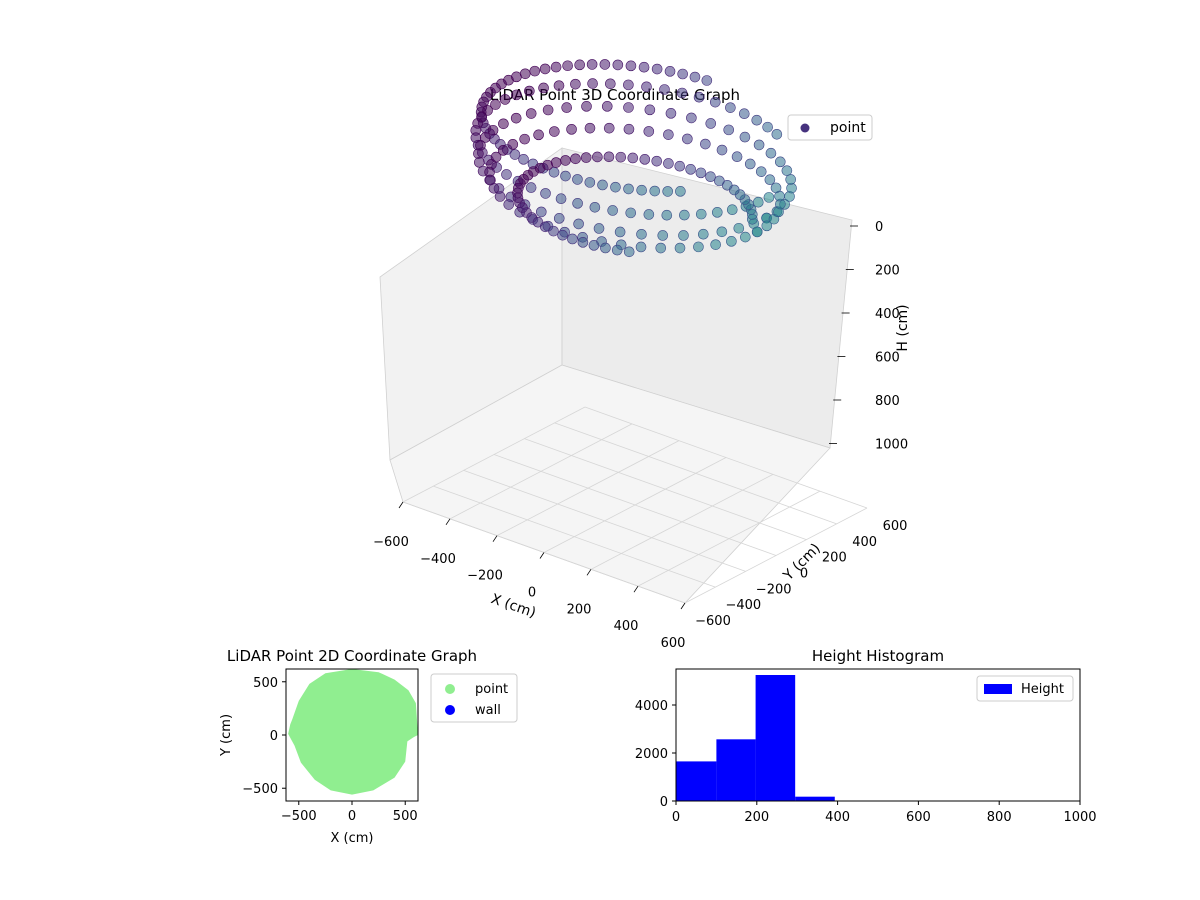 The height and width of the screenshot is (900, 1200). Describe the element at coordinates (438, 559) in the screenshot. I see `x-axis-3d-tick-label: −400` at that location.